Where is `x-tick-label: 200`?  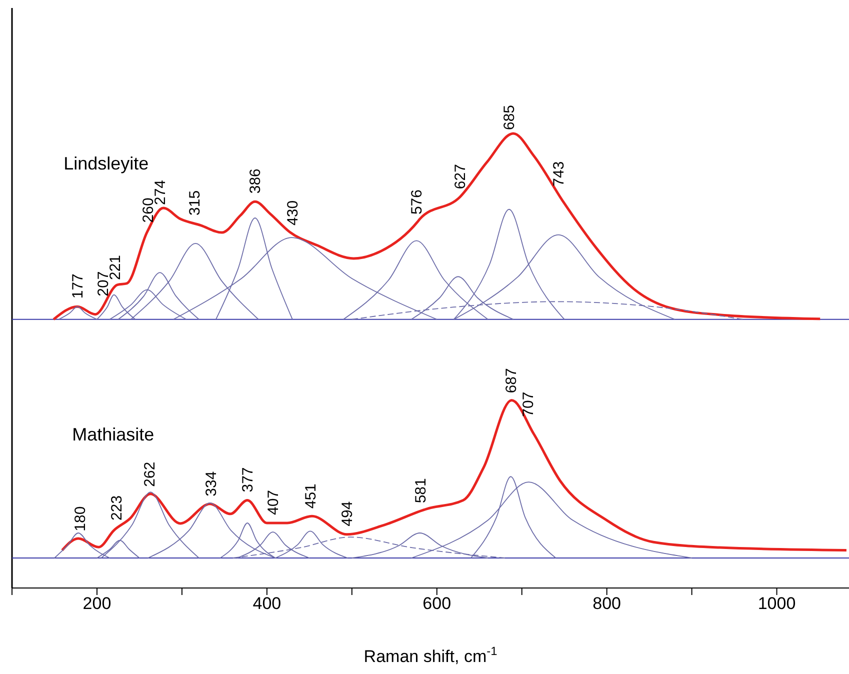
x-tick-label: 200 is located at coordinates (97, 604).